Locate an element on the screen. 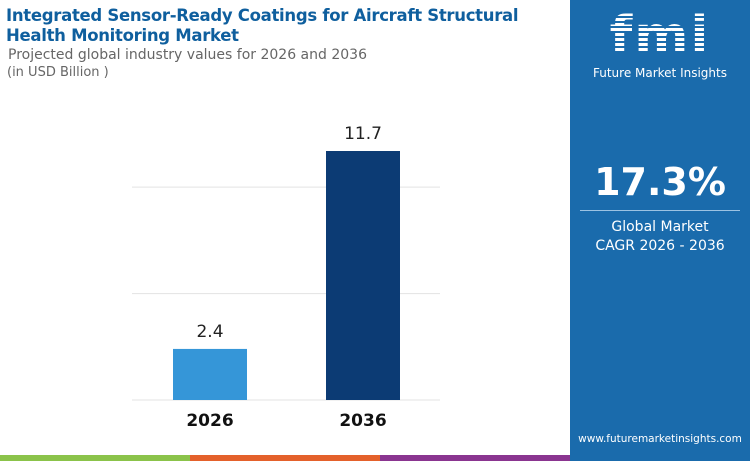 The width and height of the screenshot is (750, 461). data-label: 2.4 is located at coordinates (209, 332).